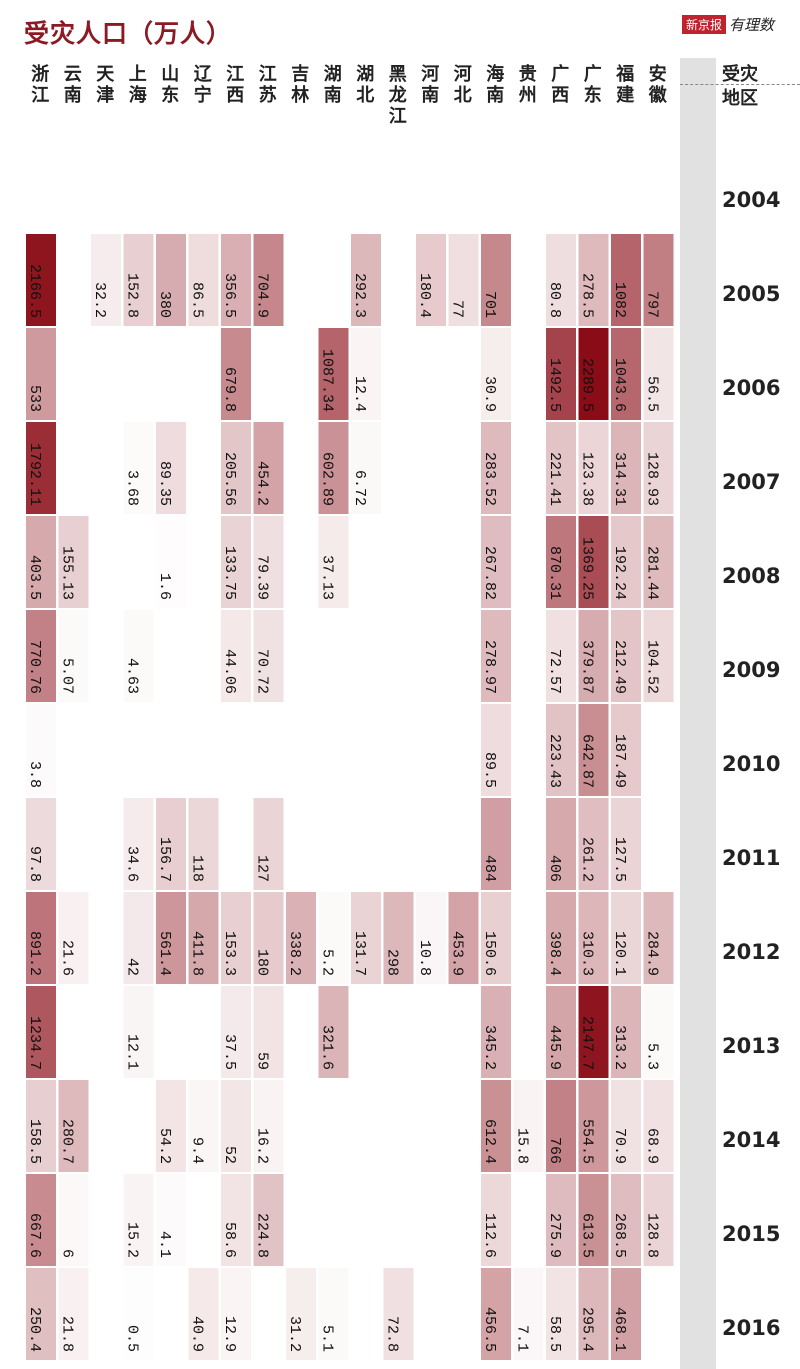 Image resolution: width=800 pixels, height=1369 pixels. I want to click on province-header: 海南, so click(495, 84).